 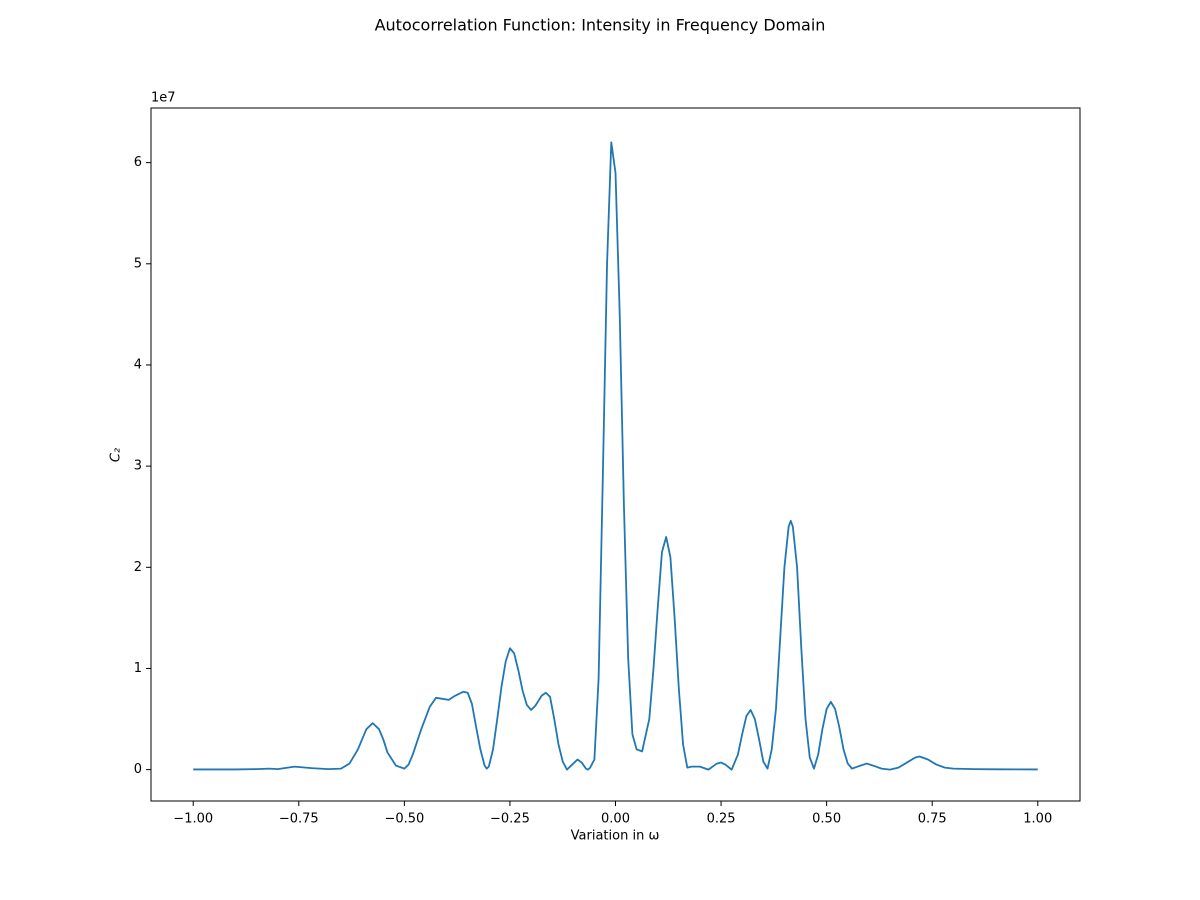 What do you see at coordinates (615, 819) in the screenshot?
I see `x-tick-label: 0.00` at bounding box center [615, 819].